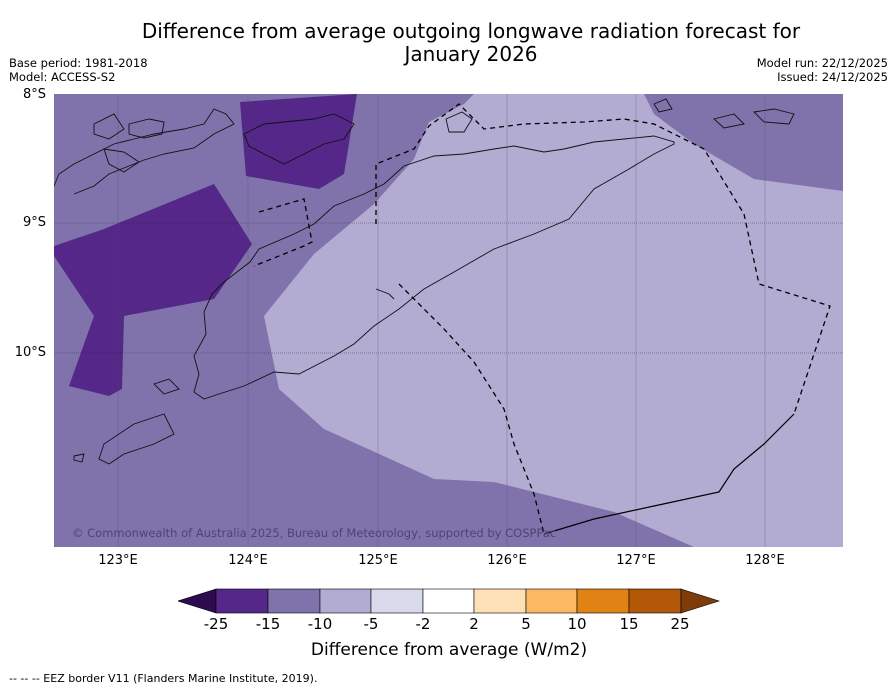 Image resolution: width=896 pixels, height=690 pixels. I want to click on region-dark-purple-north, so click(298, 141).